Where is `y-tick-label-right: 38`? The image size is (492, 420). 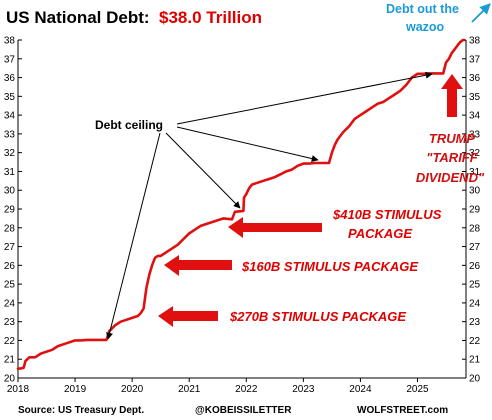
y-tick-label-right: 38 is located at coordinates (475, 41).